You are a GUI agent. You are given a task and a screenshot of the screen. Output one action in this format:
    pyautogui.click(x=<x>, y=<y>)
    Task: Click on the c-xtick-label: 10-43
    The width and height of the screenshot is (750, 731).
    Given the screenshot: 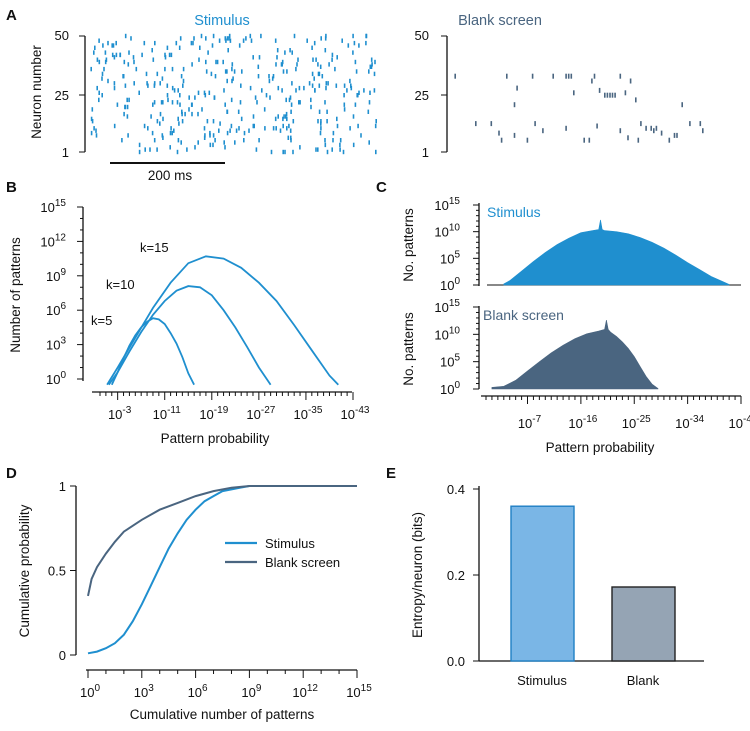 What is the action you would take?
    pyautogui.click(x=739, y=422)
    